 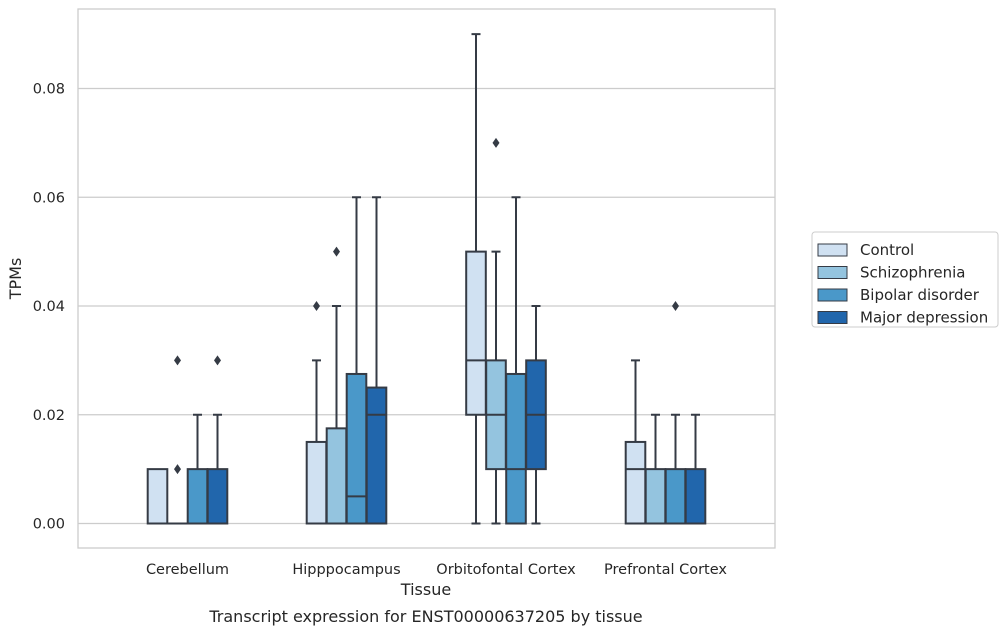 I want to click on legend-item: Bipolar disorder, so click(x=898, y=295).